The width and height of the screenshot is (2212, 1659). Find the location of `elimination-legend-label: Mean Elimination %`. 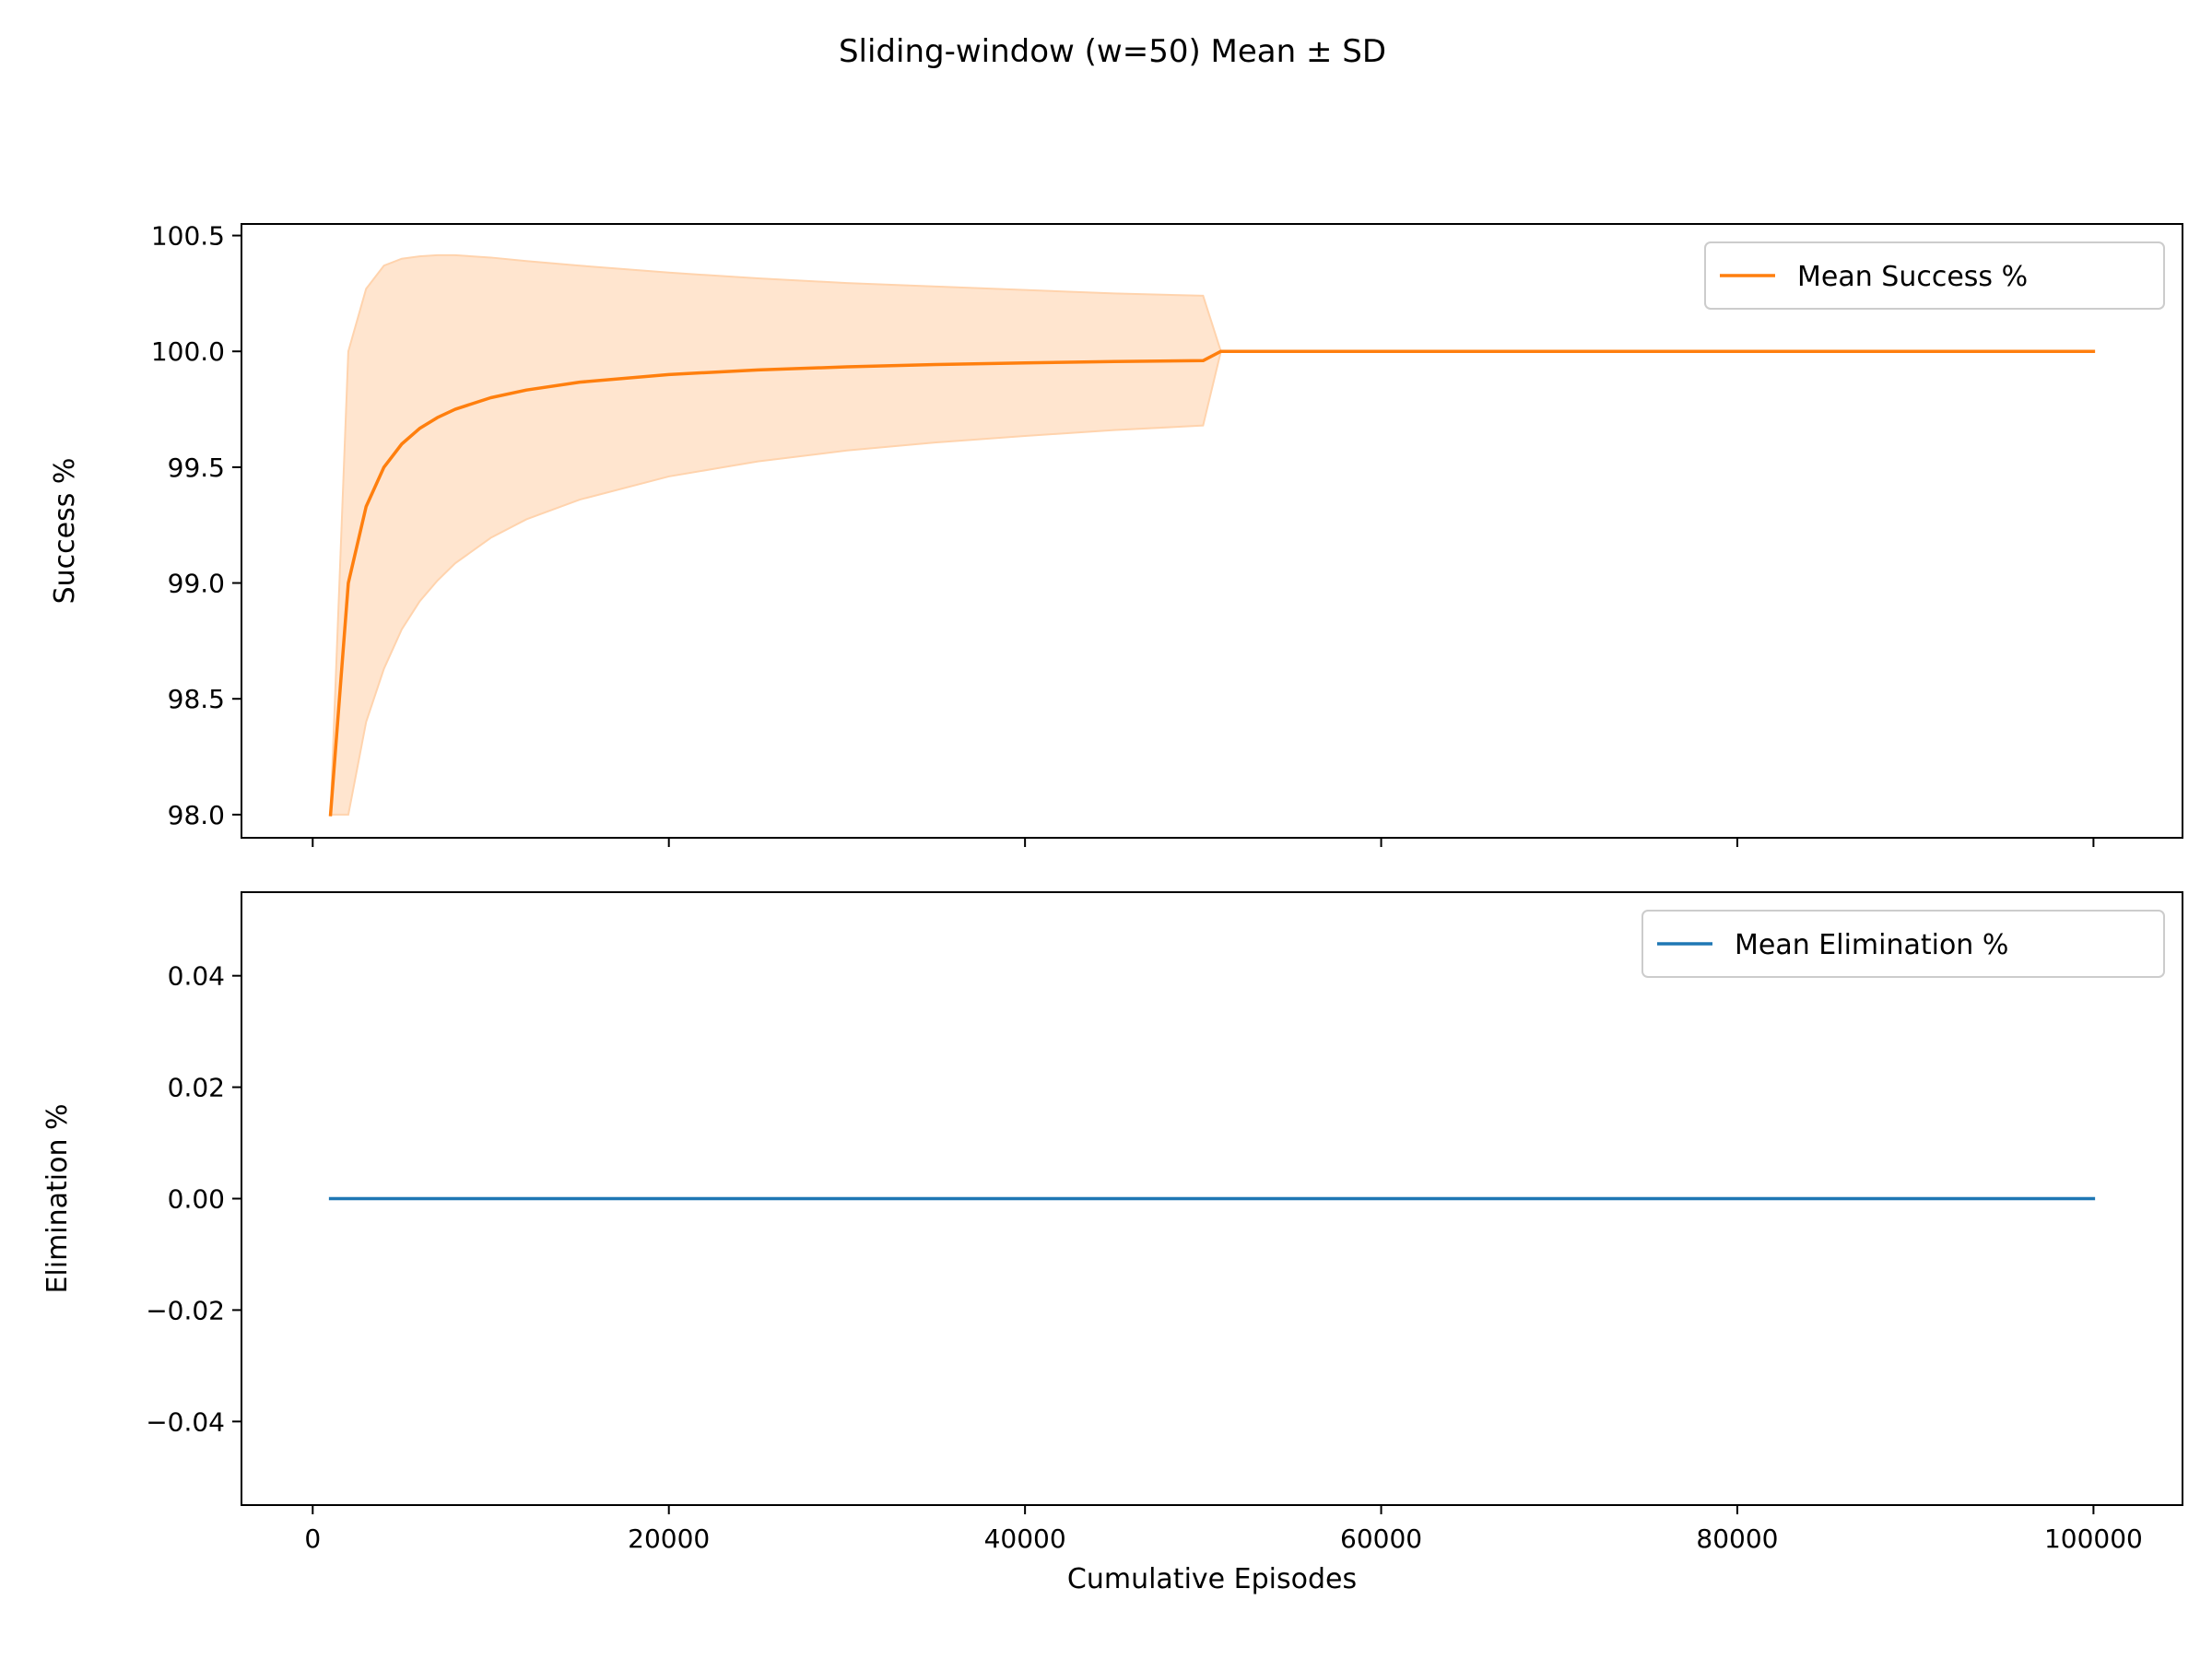

elimination-legend-label: Mean Elimination % is located at coordinates (1871, 945).